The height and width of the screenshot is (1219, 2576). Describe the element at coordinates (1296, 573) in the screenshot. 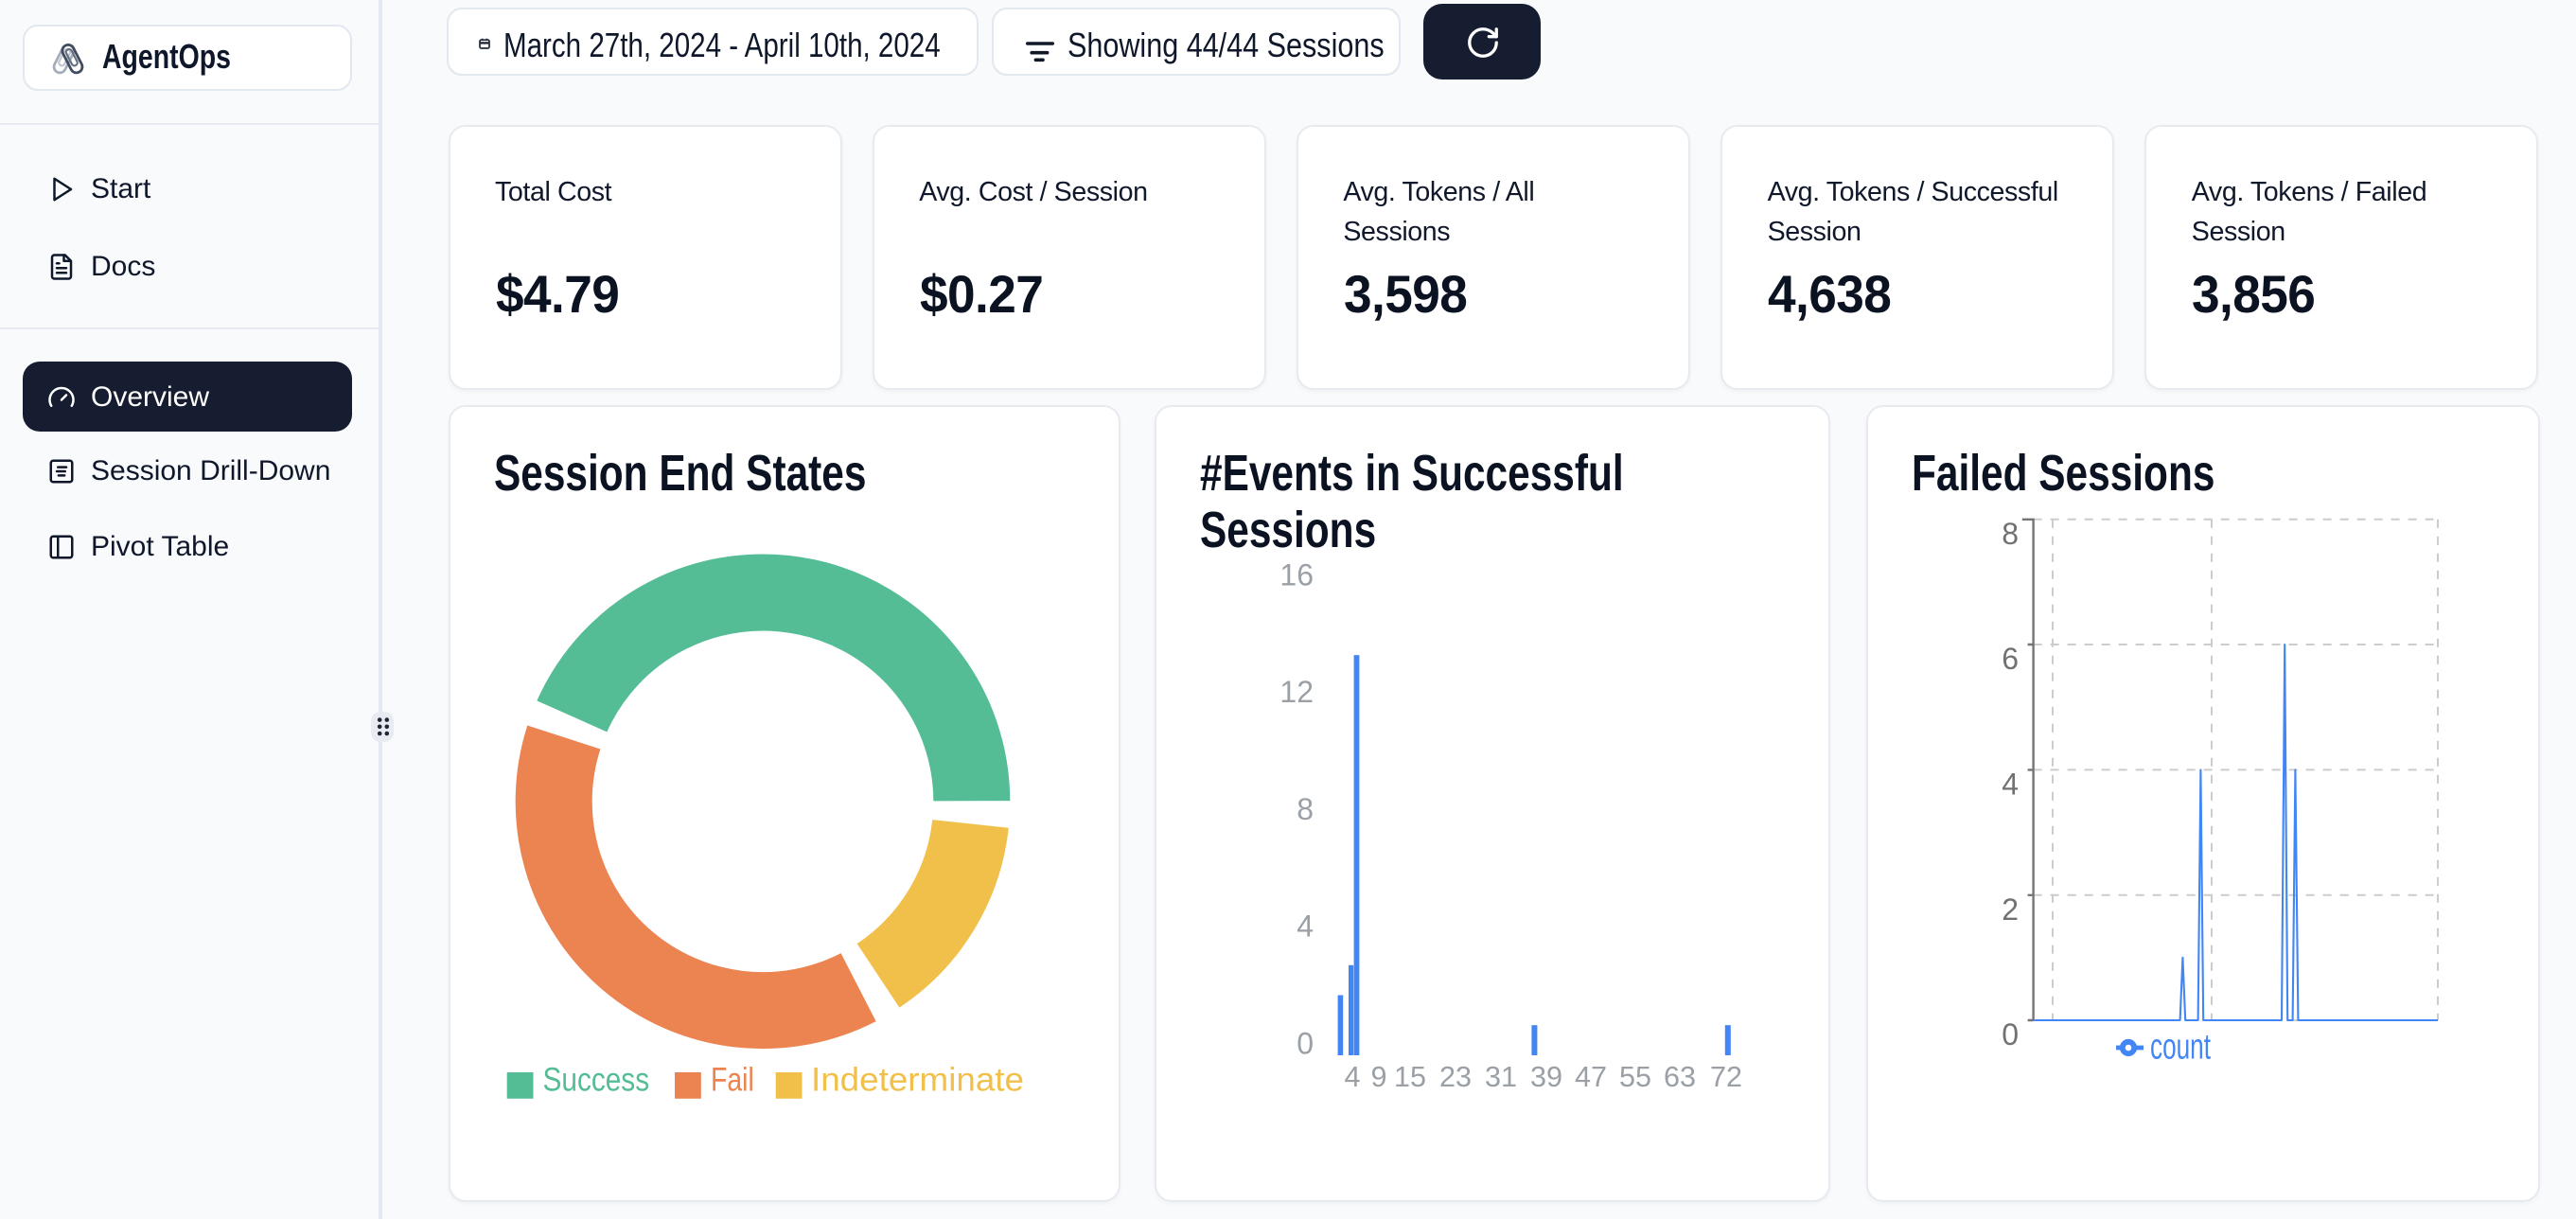

I see `svg-text: 16` at that location.